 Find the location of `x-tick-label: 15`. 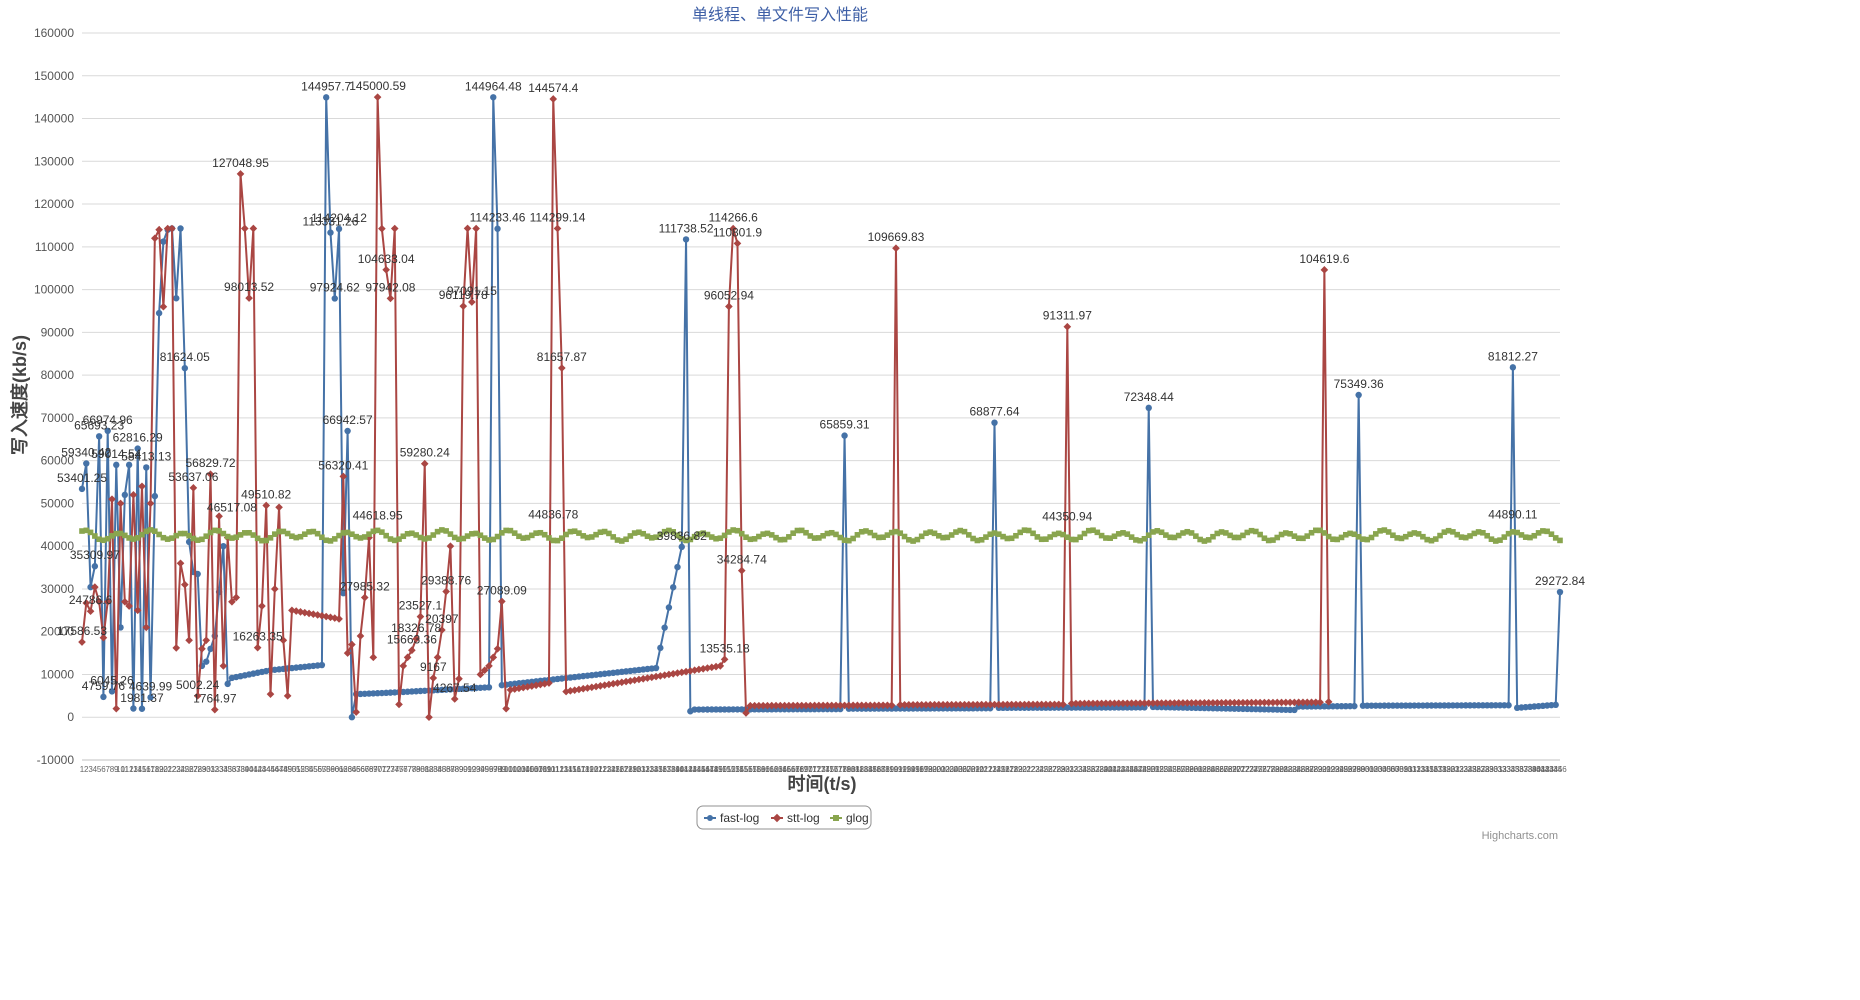

x-tick-label: 15 is located at coordinates (142, 769).